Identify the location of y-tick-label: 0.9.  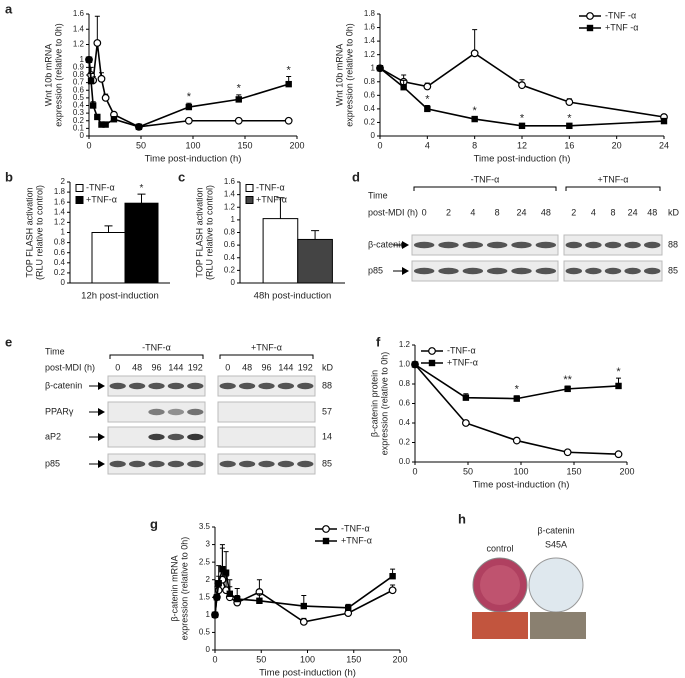
(79, 66).